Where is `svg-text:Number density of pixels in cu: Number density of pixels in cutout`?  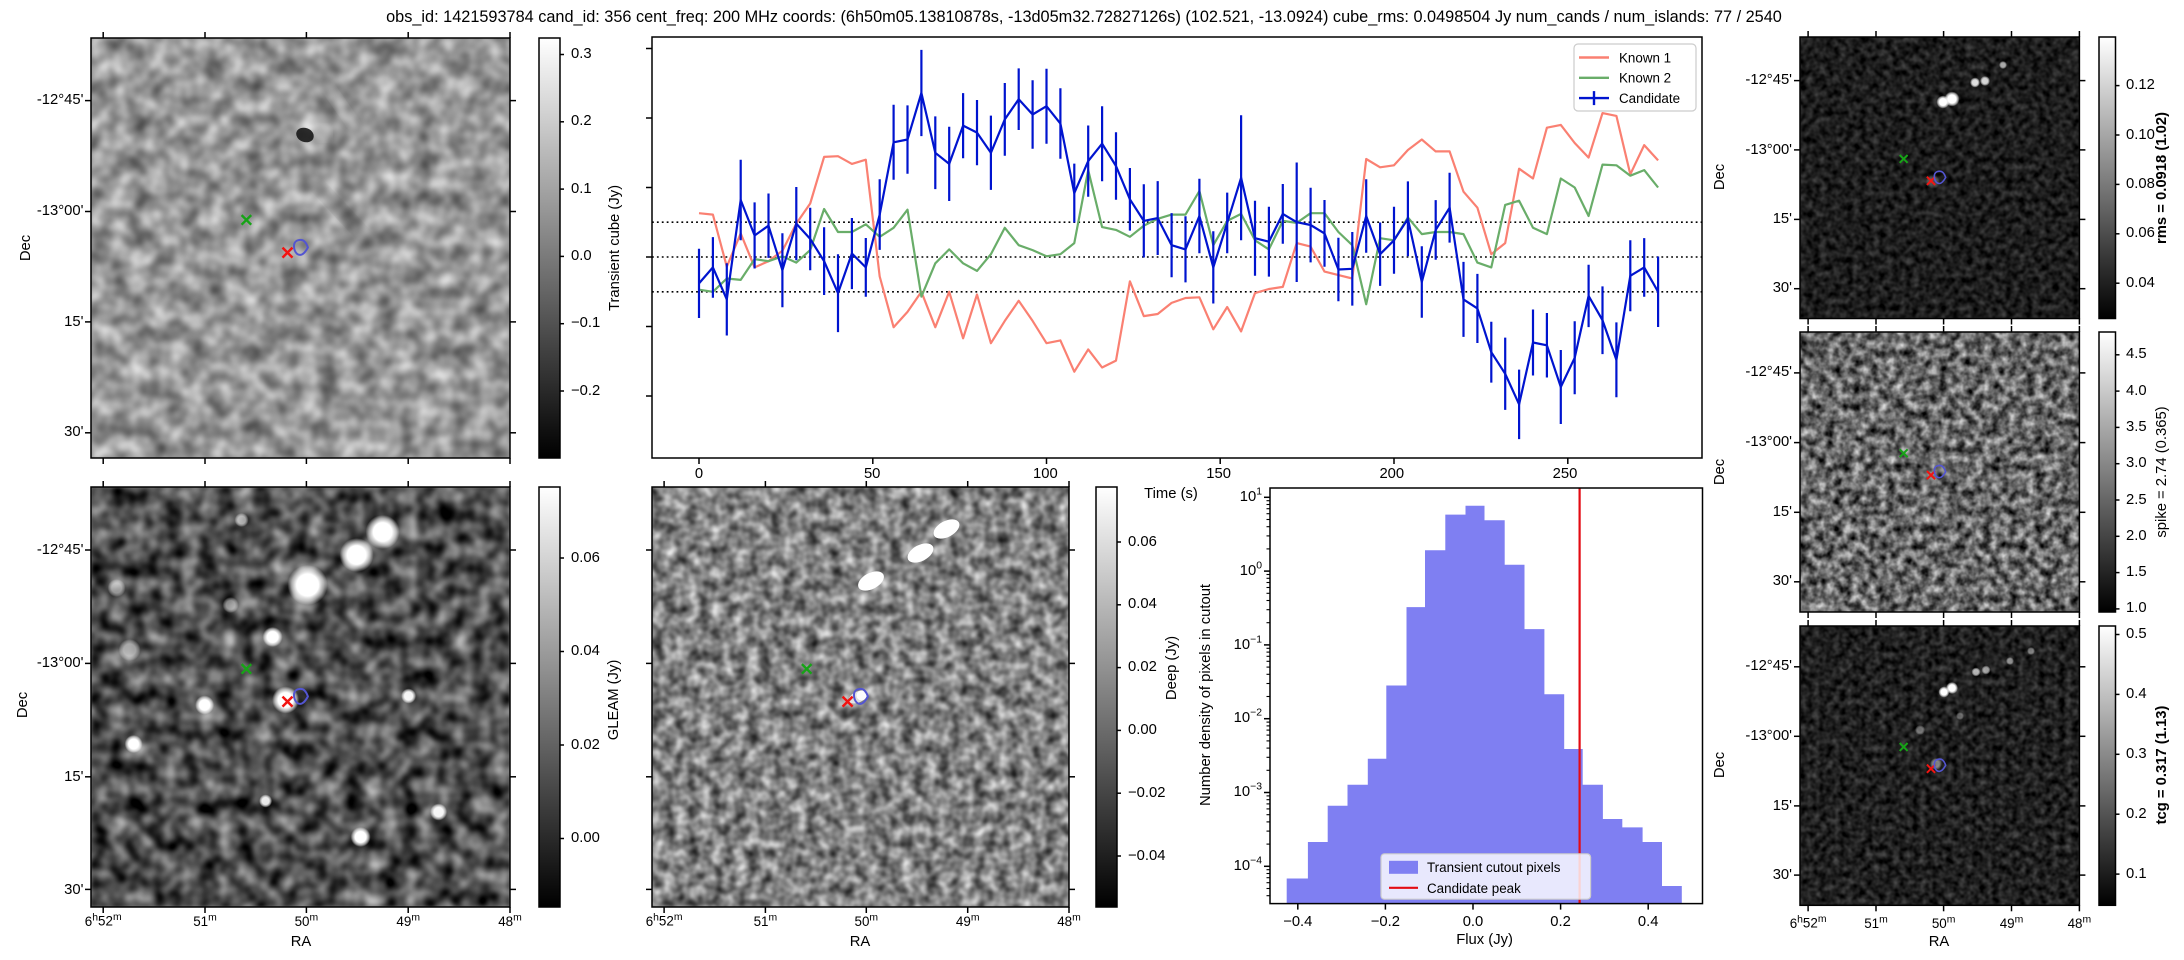
svg-text:Number density of pixels in cu: Number density of pixels in cutout is located at coordinates (1206, 695).